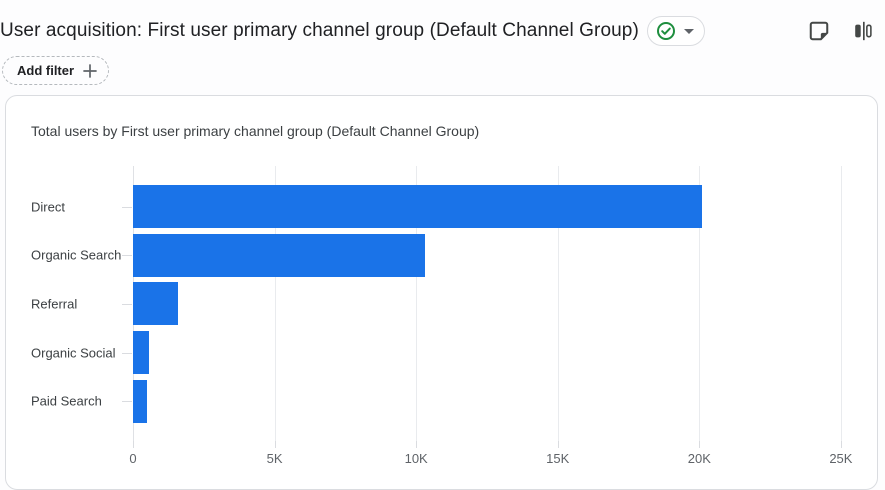 The width and height of the screenshot is (885, 490). Describe the element at coordinates (66, 401) in the screenshot. I see `category-label: Paid Search` at that location.